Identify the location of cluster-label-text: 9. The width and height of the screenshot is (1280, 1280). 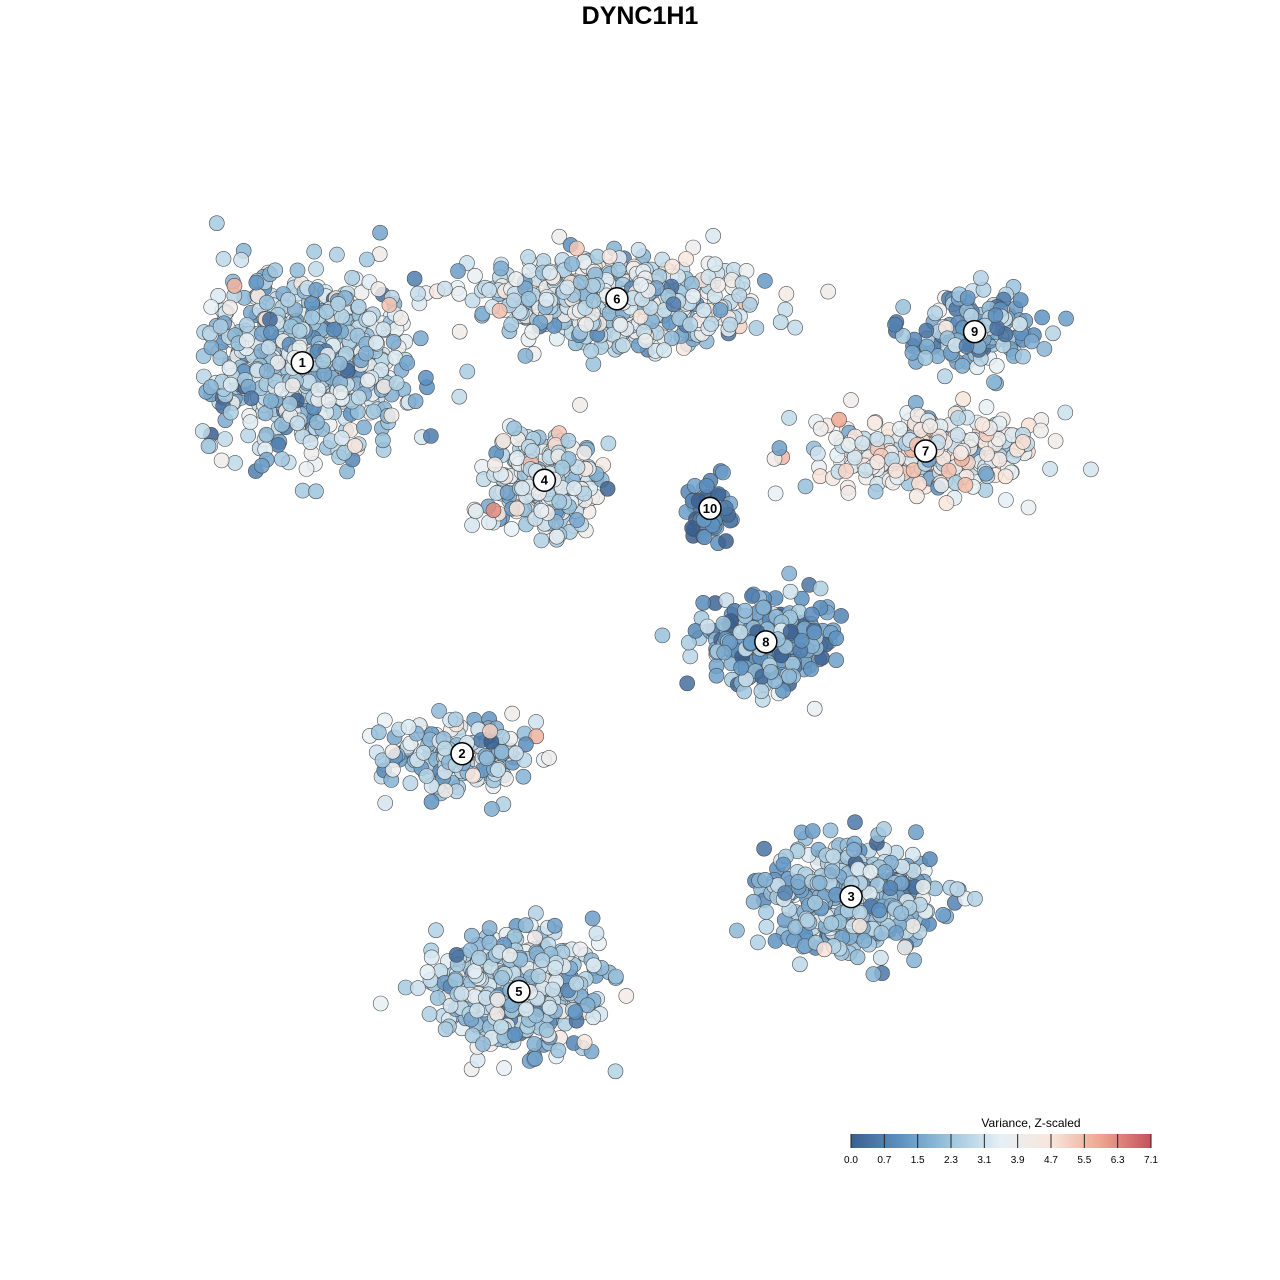
(974, 331).